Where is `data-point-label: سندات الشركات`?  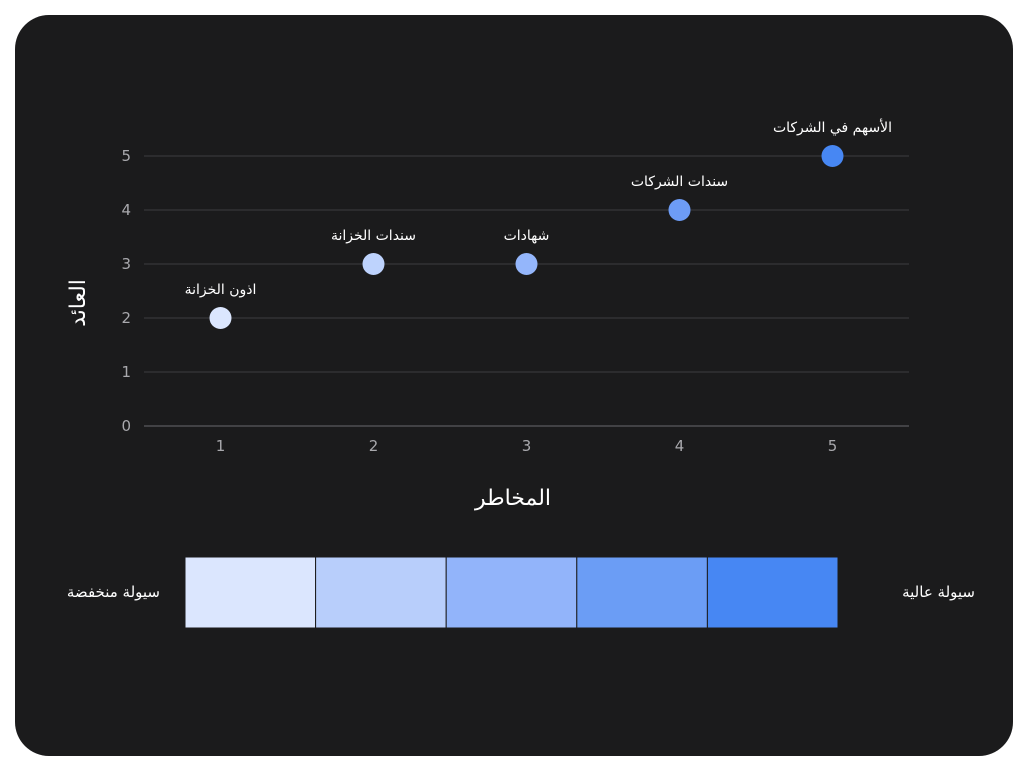
data-point-label: سندات الشركات is located at coordinates (679, 182).